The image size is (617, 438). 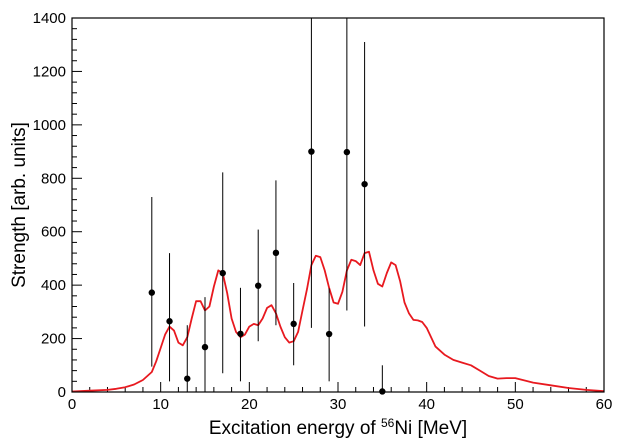 I want to click on y-tick-label: 400, so click(x=53, y=285).